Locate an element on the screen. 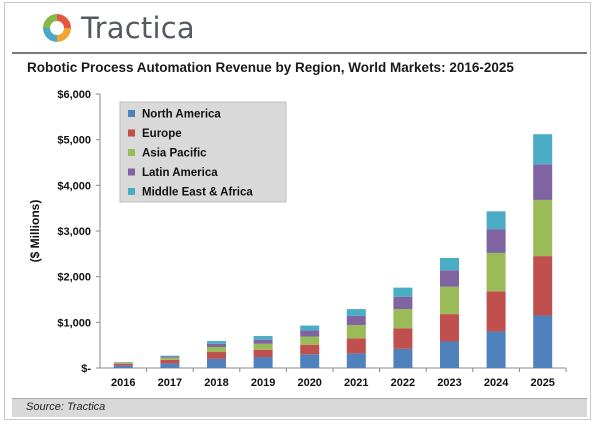 The width and height of the screenshot is (597, 424). x-tick-label: 2024 is located at coordinates (496, 383).